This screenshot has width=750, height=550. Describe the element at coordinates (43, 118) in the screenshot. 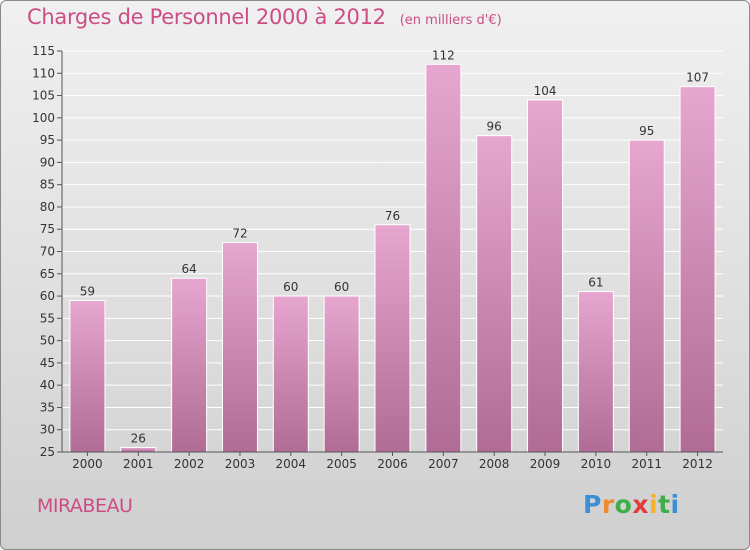

I see `y-tick-label: 100` at that location.